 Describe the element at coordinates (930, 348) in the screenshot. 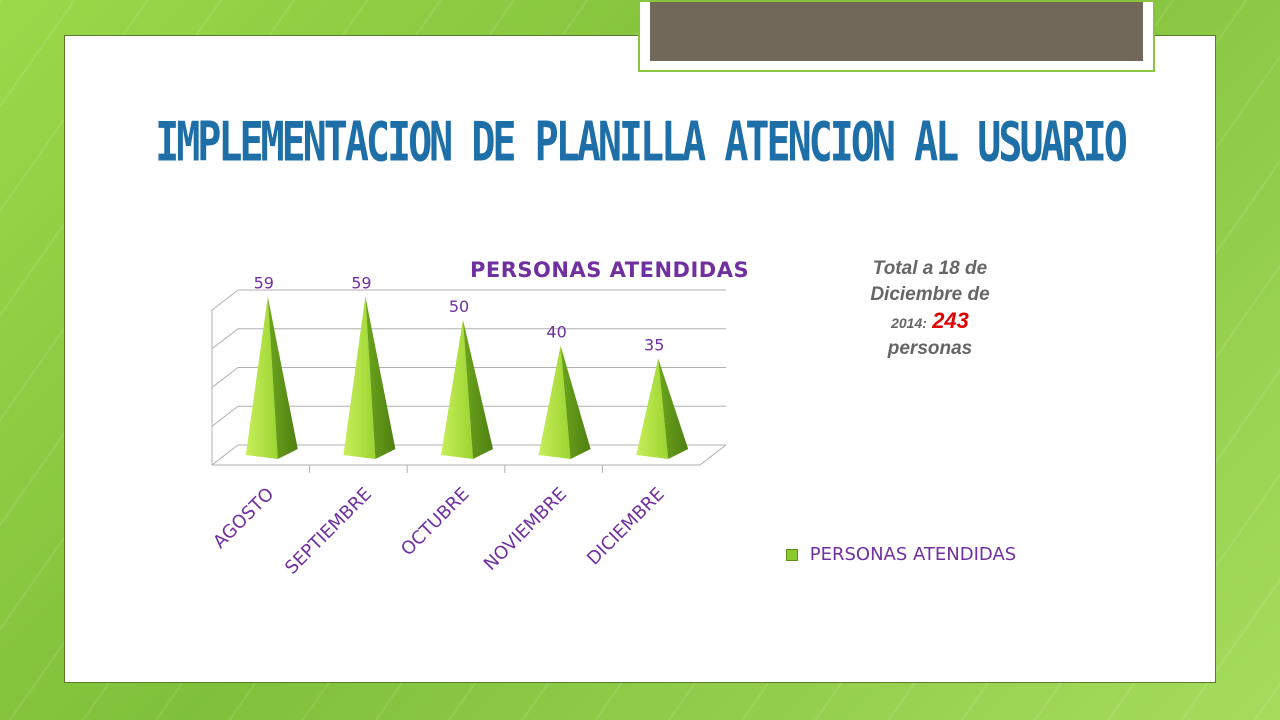

I see `note-unit: personas` at that location.